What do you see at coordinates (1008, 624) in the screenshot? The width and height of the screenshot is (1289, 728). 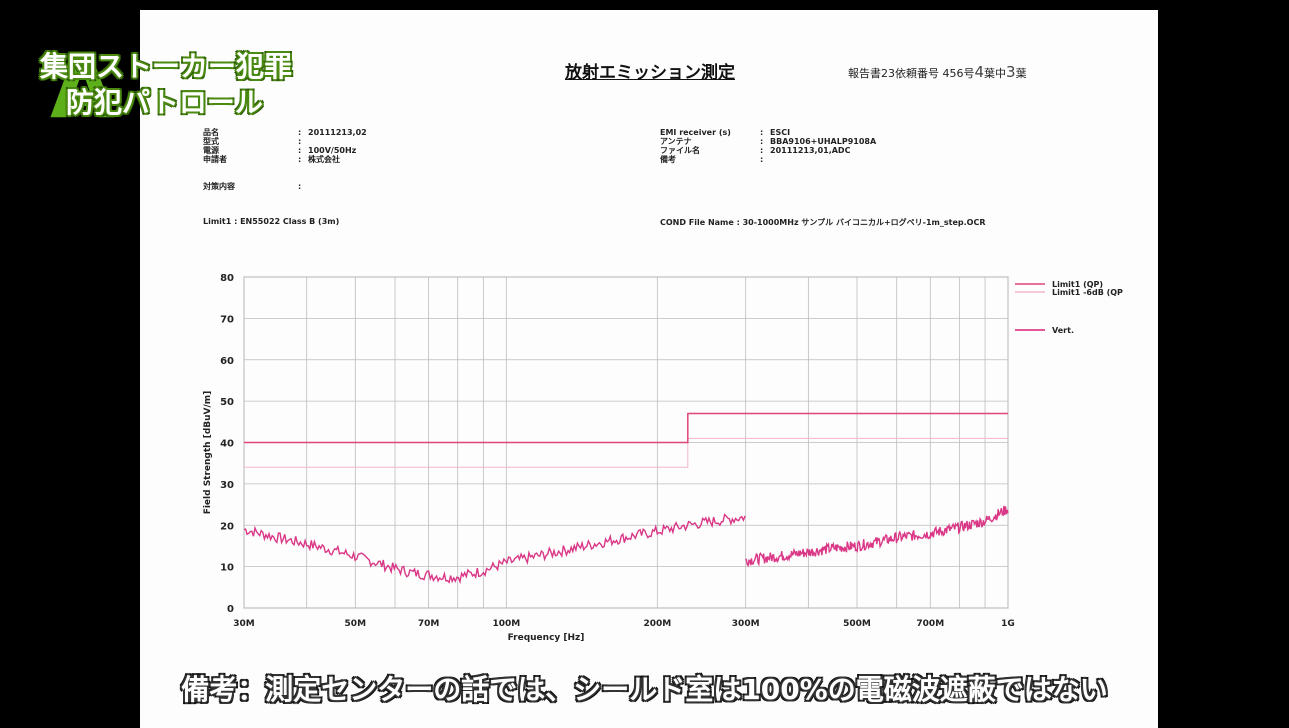 I see `x-tick-label: 1G` at bounding box center [1008, 624].